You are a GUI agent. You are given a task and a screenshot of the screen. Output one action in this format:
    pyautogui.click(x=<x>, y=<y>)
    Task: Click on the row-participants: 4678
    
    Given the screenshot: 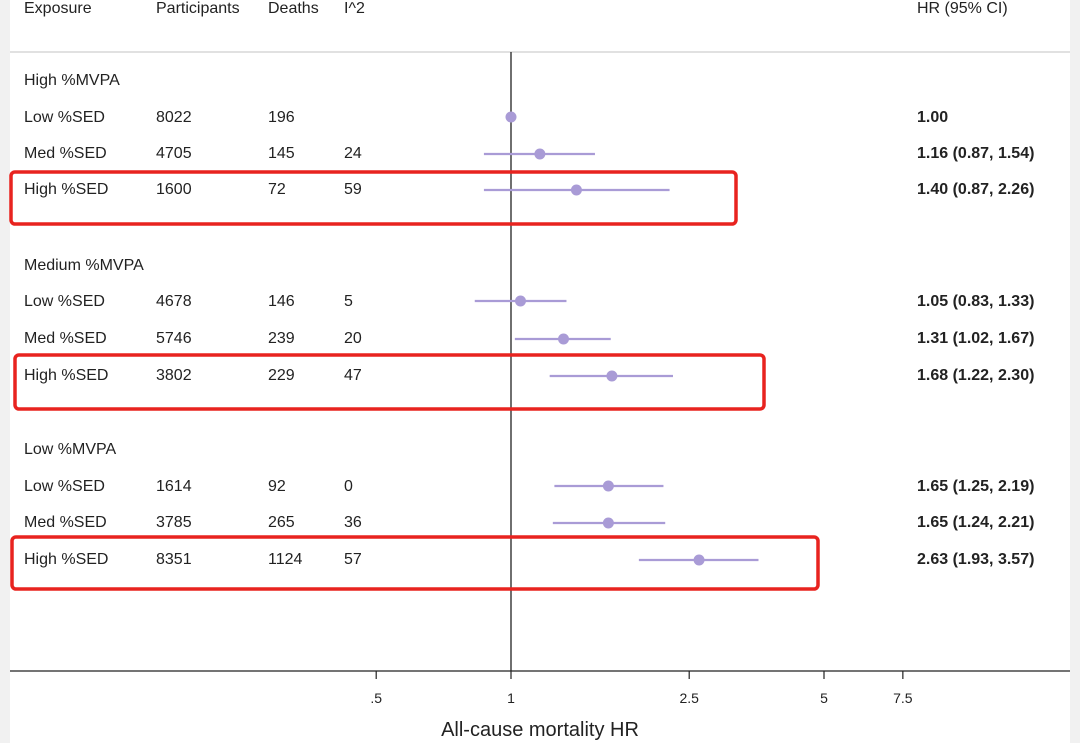 What is the action you would take?
    pyautogui.click(x=174, y=301)
    